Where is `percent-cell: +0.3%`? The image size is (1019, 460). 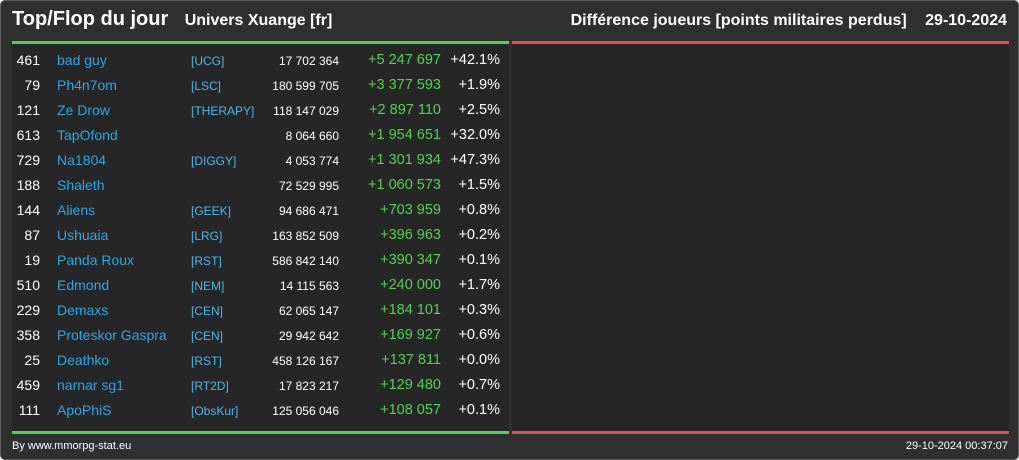
percent-cell: +0.3% is located at coordinates (479, 310).